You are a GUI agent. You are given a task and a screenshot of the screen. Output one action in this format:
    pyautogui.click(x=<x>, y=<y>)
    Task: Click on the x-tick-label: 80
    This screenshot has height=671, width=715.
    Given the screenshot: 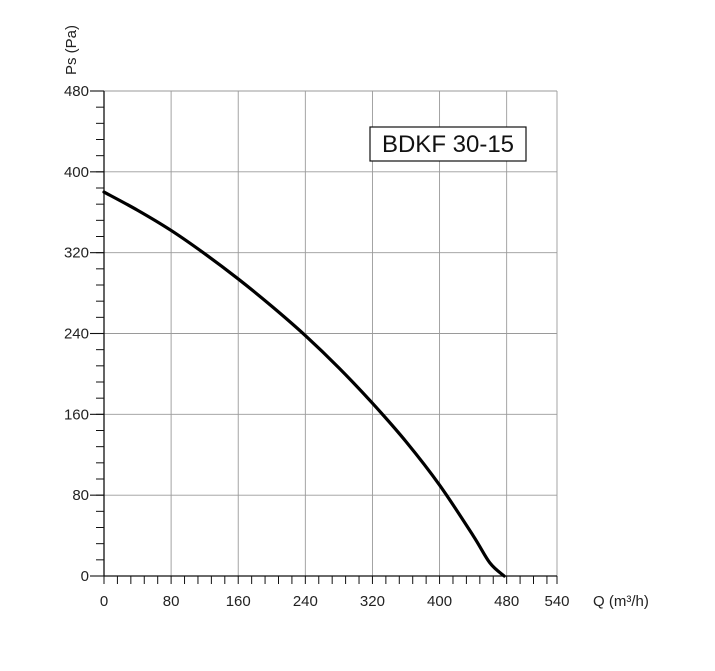 What is the action you would take?
    pyautogui.click(x=171, y=601)
    